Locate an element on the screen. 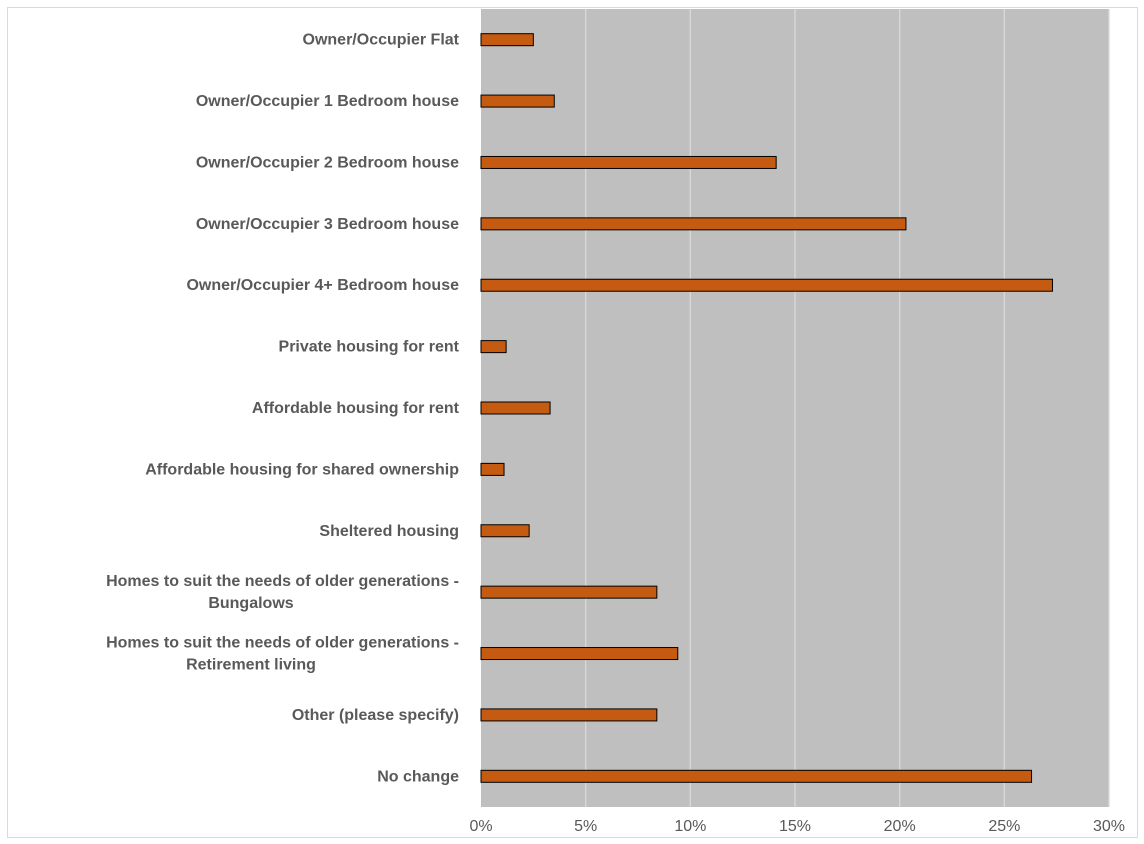 This screenshot has width=1144, height=844. category-label: Owner/Occupier 4+ Bedroom house is located at coordinates (322, 285).